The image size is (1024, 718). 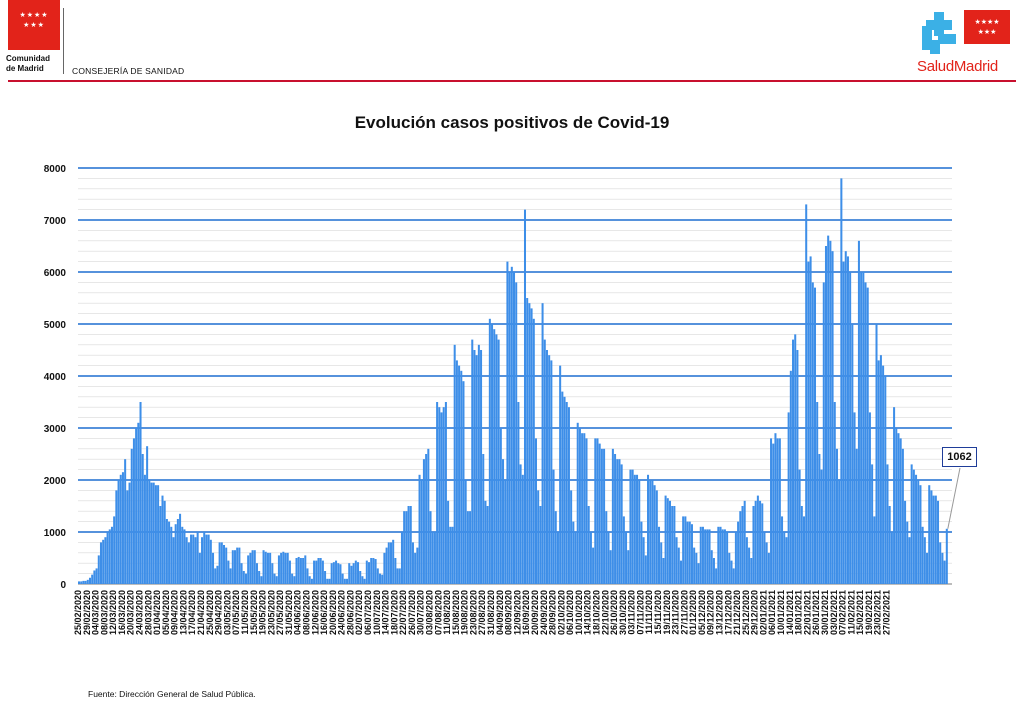 I want to click on x-tick-label: 11/05/2020, so click(x=245, y=612).